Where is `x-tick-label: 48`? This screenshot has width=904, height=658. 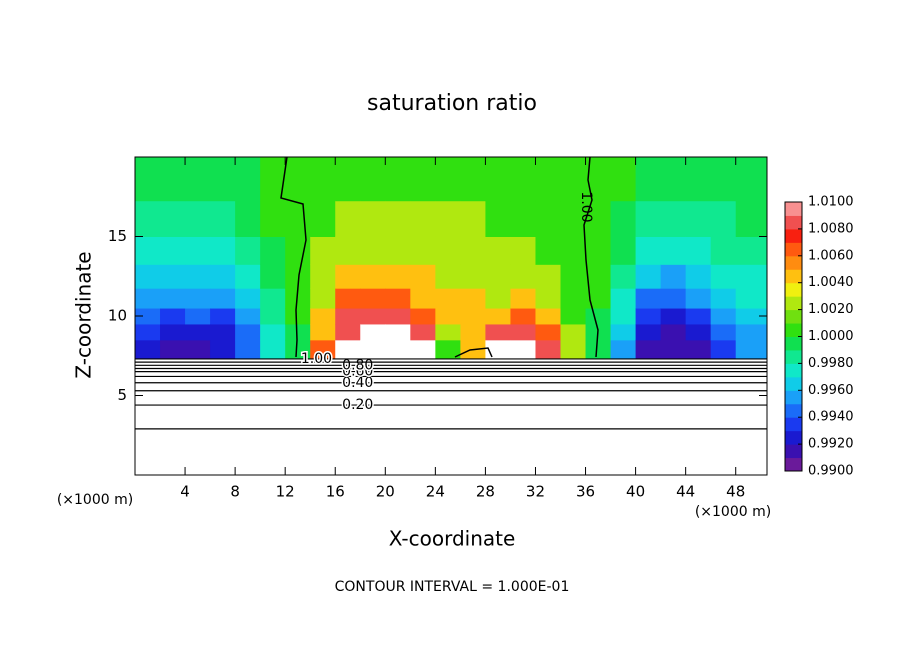 x-tick-label: 48 is located at coordinates (735, 492).